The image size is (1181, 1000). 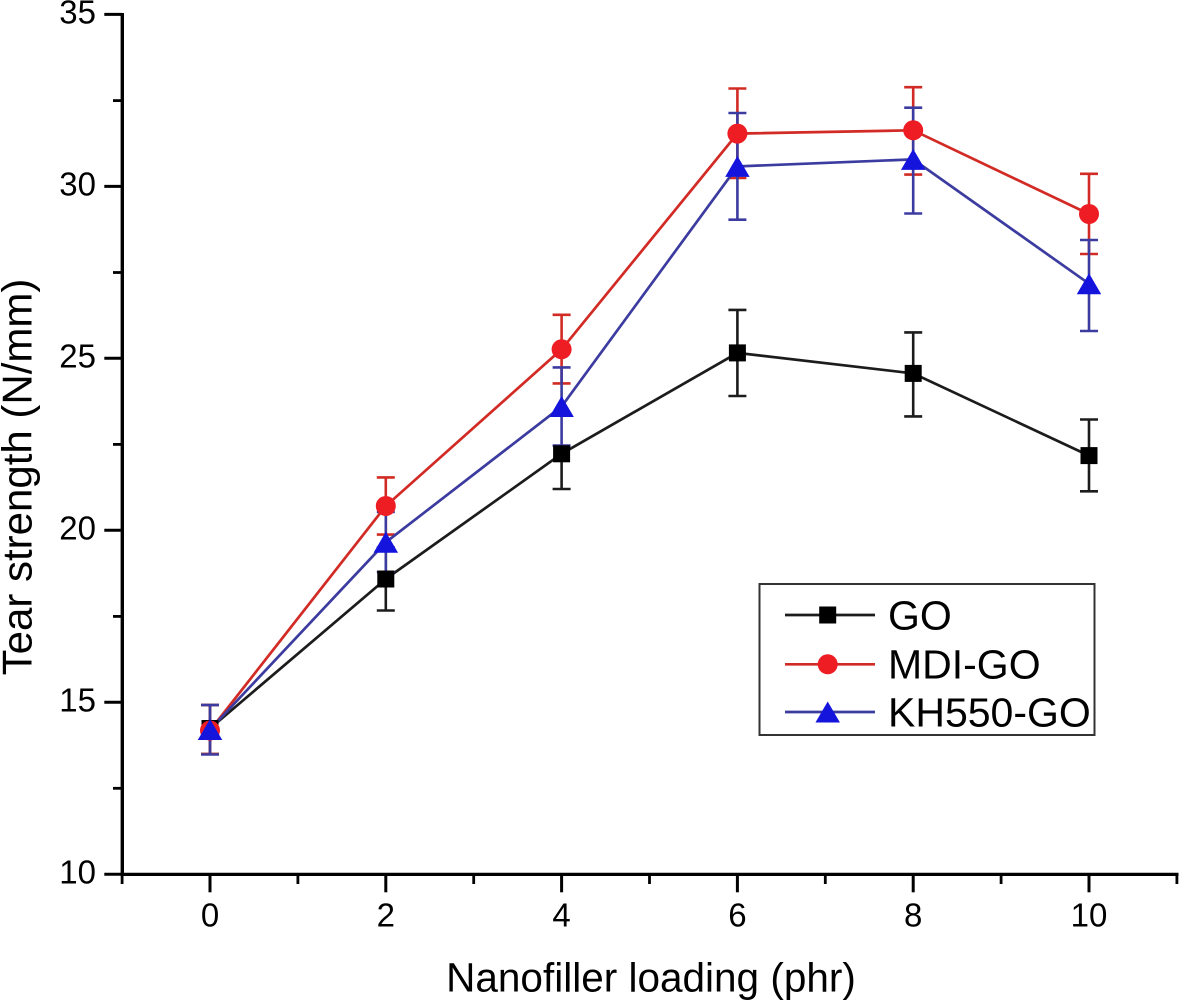 I want to click on svg-text: GO, so click(x=920, y=615).